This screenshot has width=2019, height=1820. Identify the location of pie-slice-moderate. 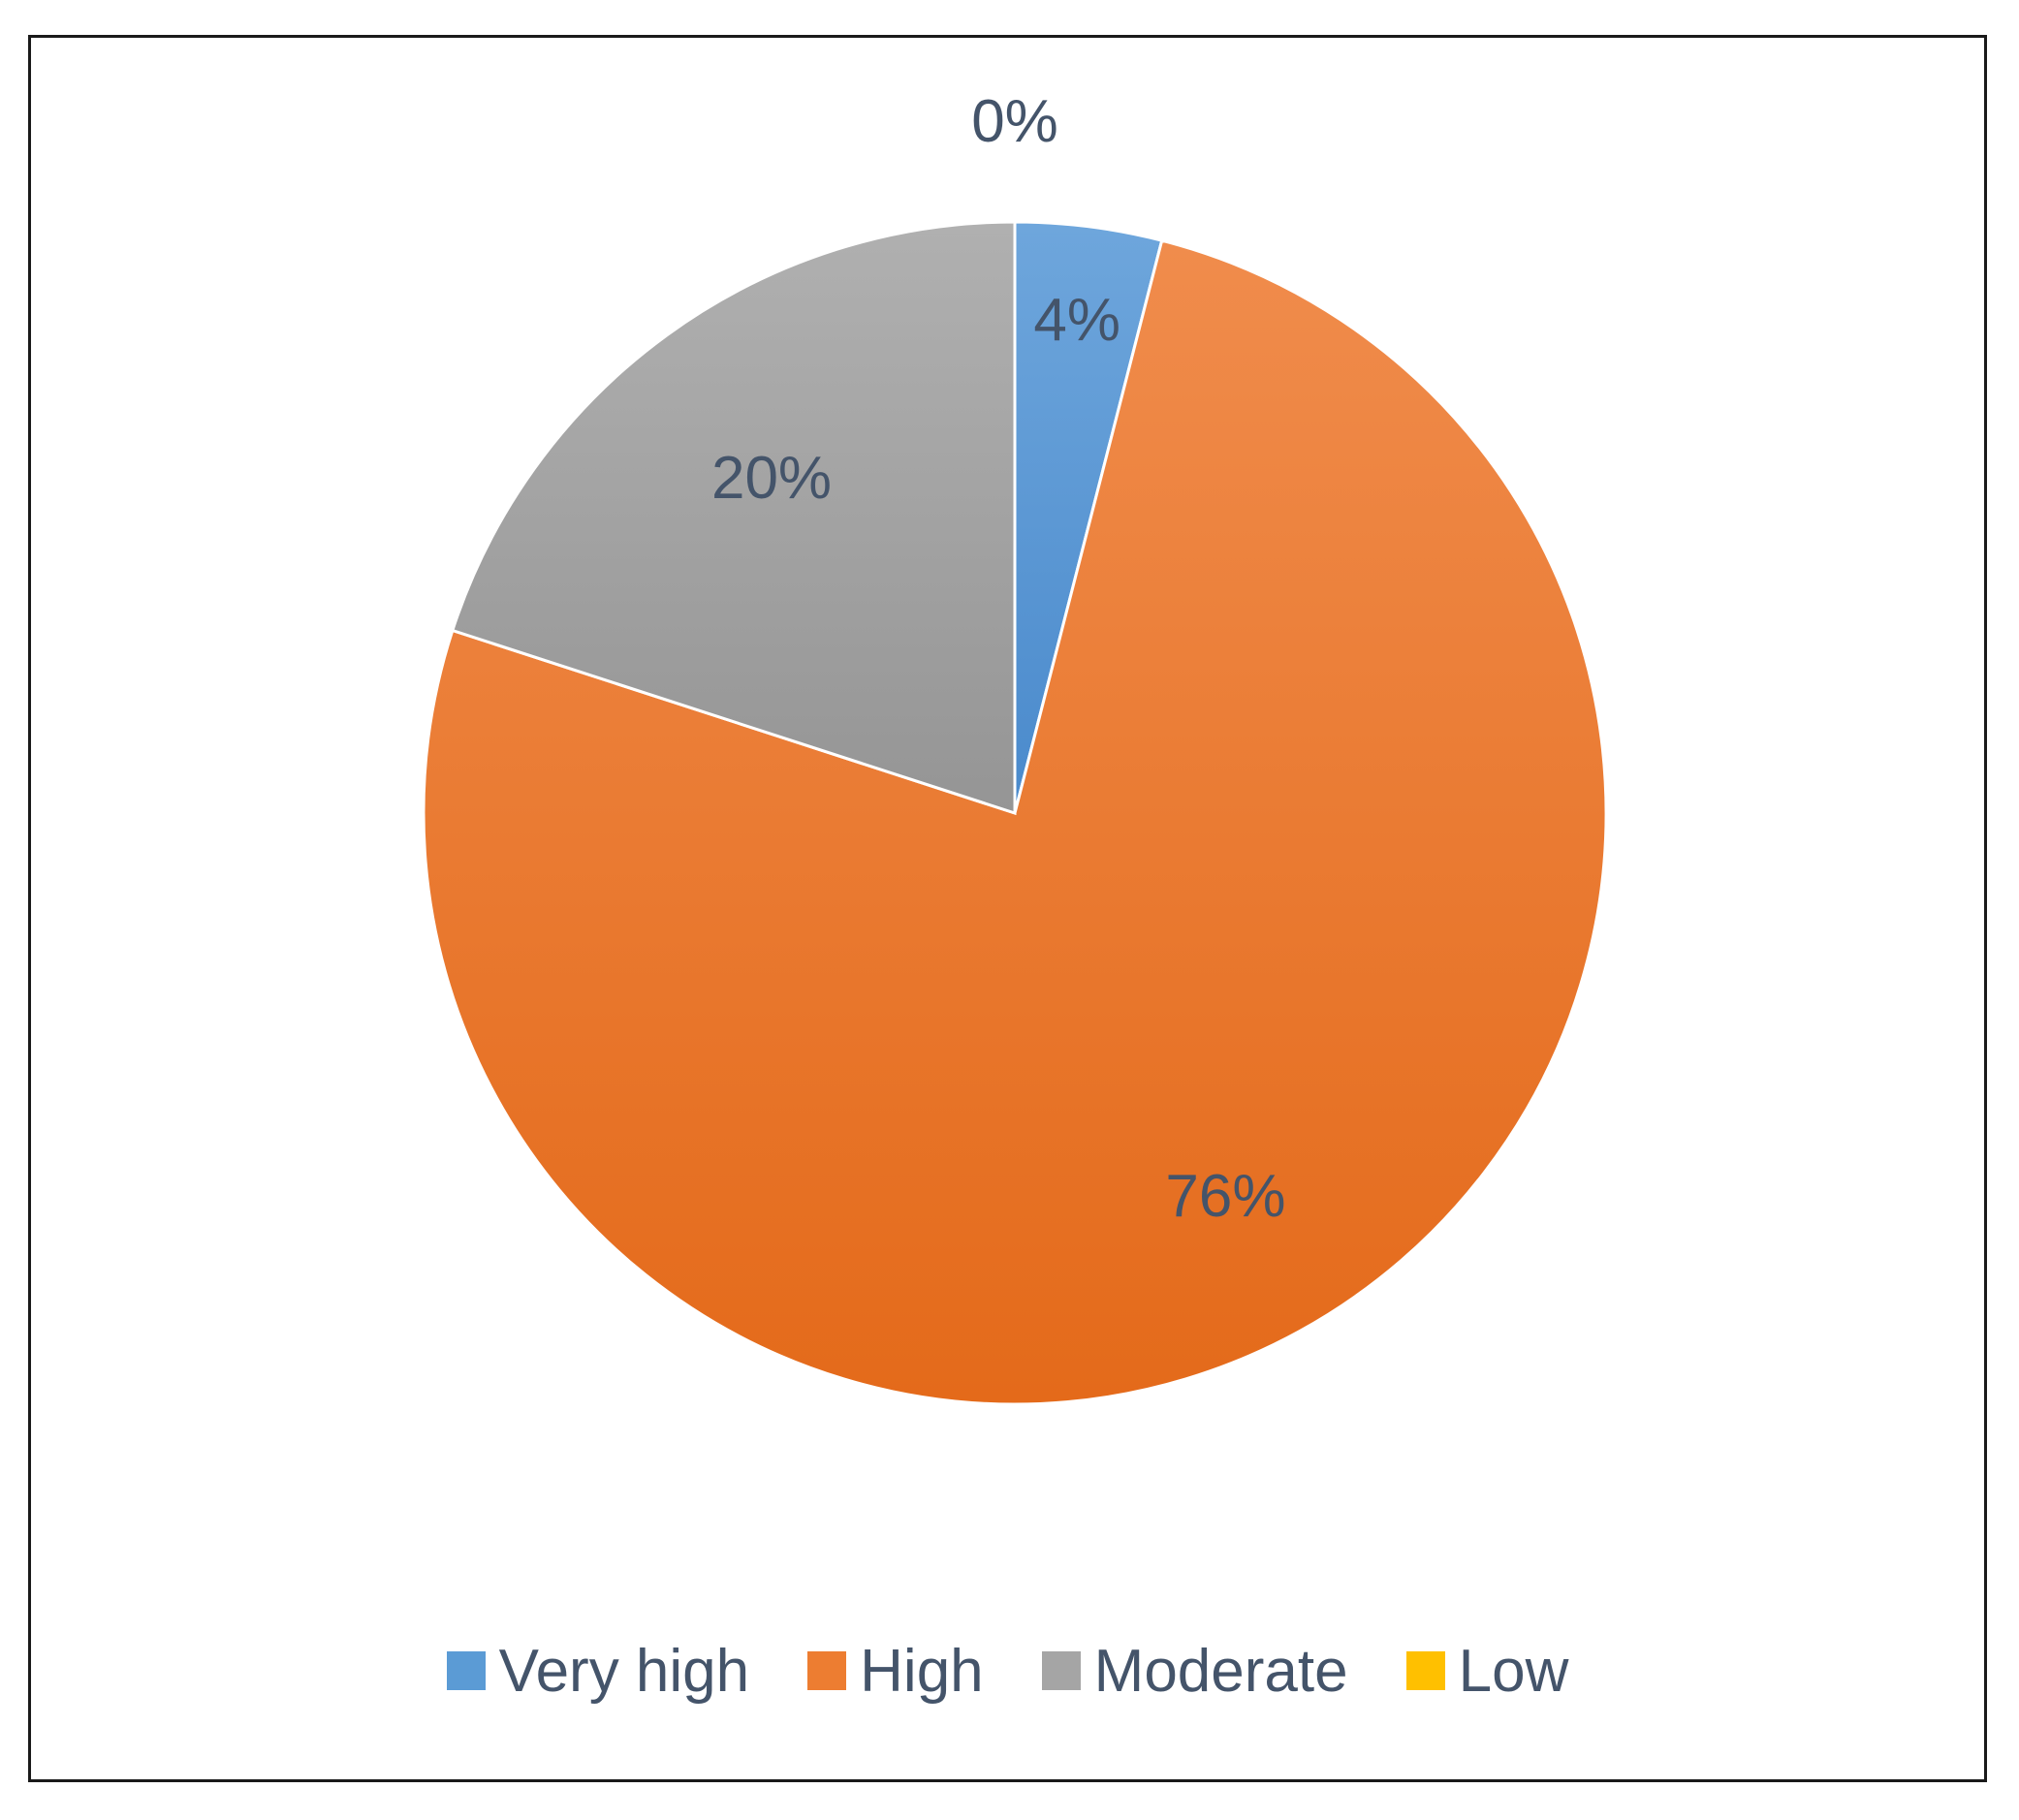
(734, 518).